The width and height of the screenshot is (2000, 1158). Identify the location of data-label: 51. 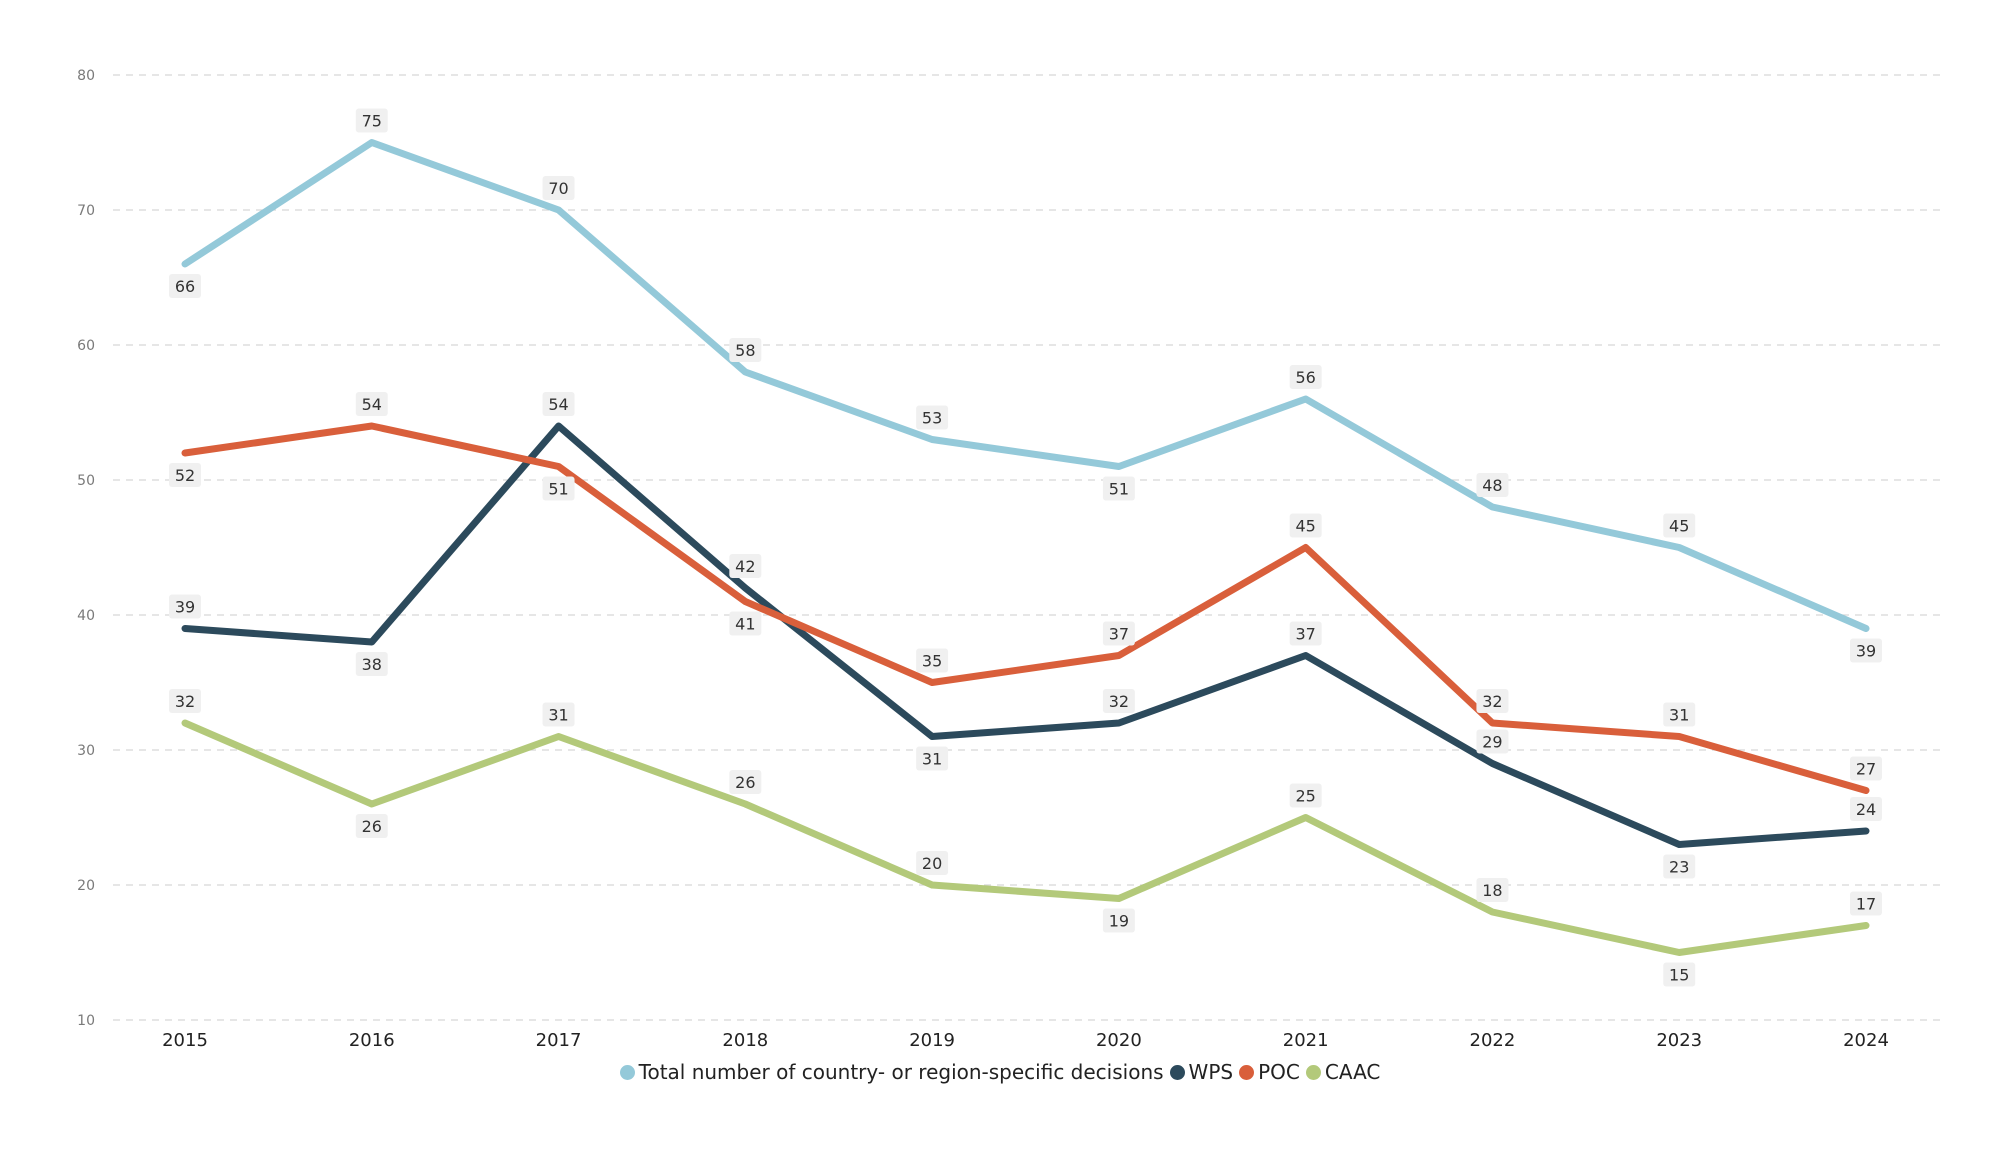
(558, 488).